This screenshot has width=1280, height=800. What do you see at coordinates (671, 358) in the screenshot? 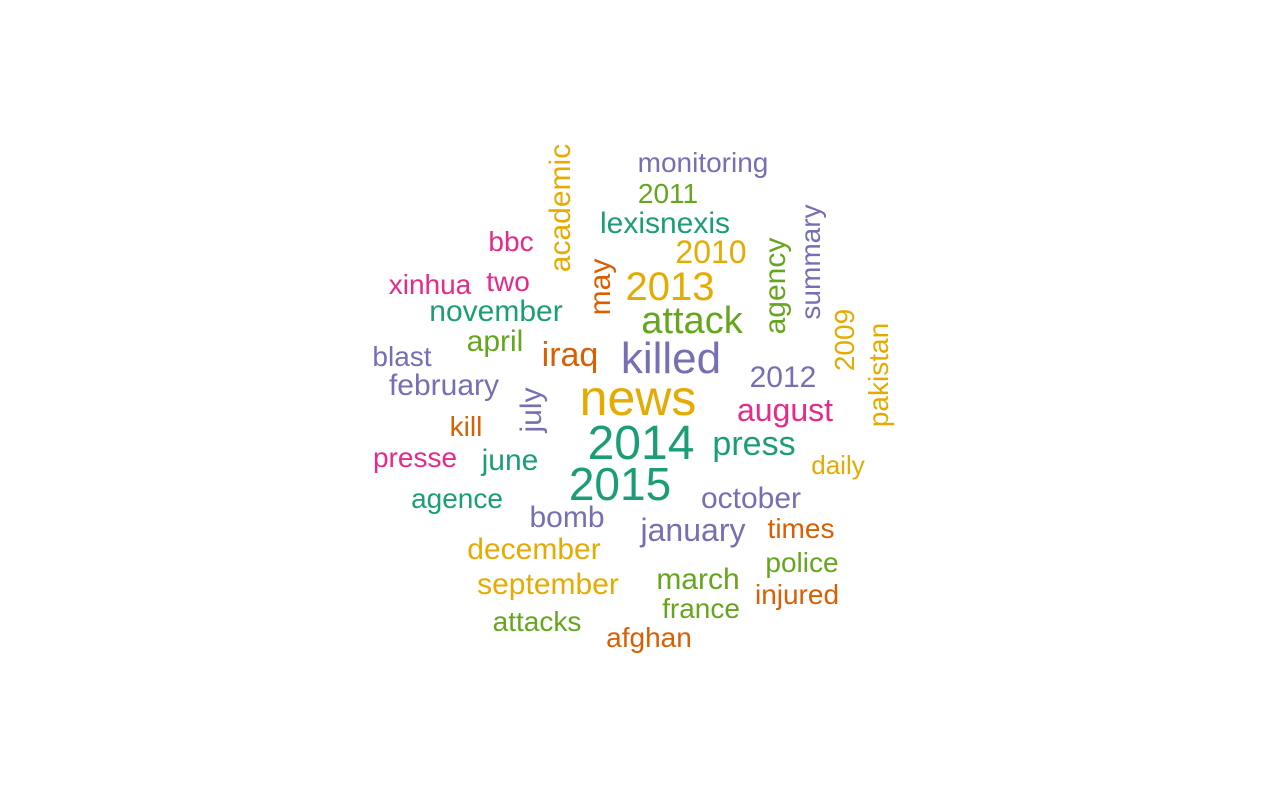
I see `word-killed: killed` at bounding box center [671, 358].